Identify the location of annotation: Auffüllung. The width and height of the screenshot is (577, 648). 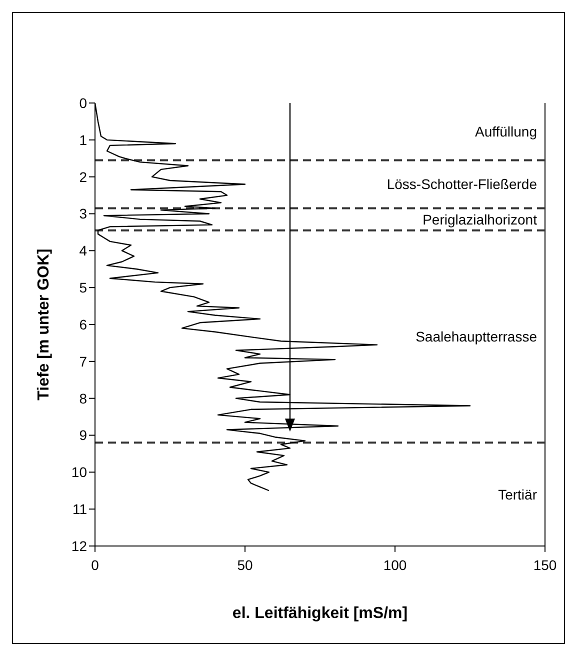
(505, 132).